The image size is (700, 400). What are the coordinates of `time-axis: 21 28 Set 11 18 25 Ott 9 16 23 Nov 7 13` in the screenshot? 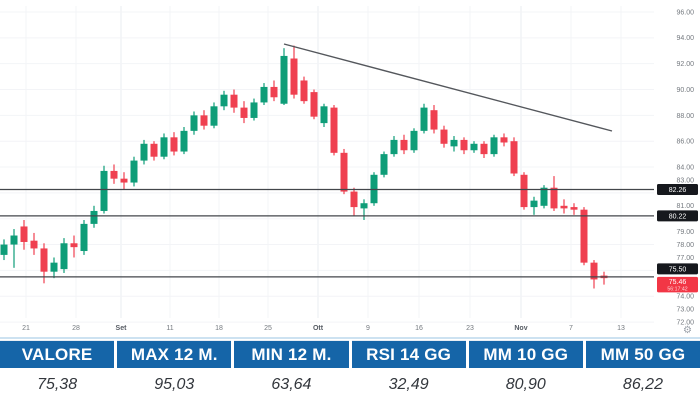 It's located at (323, 328).